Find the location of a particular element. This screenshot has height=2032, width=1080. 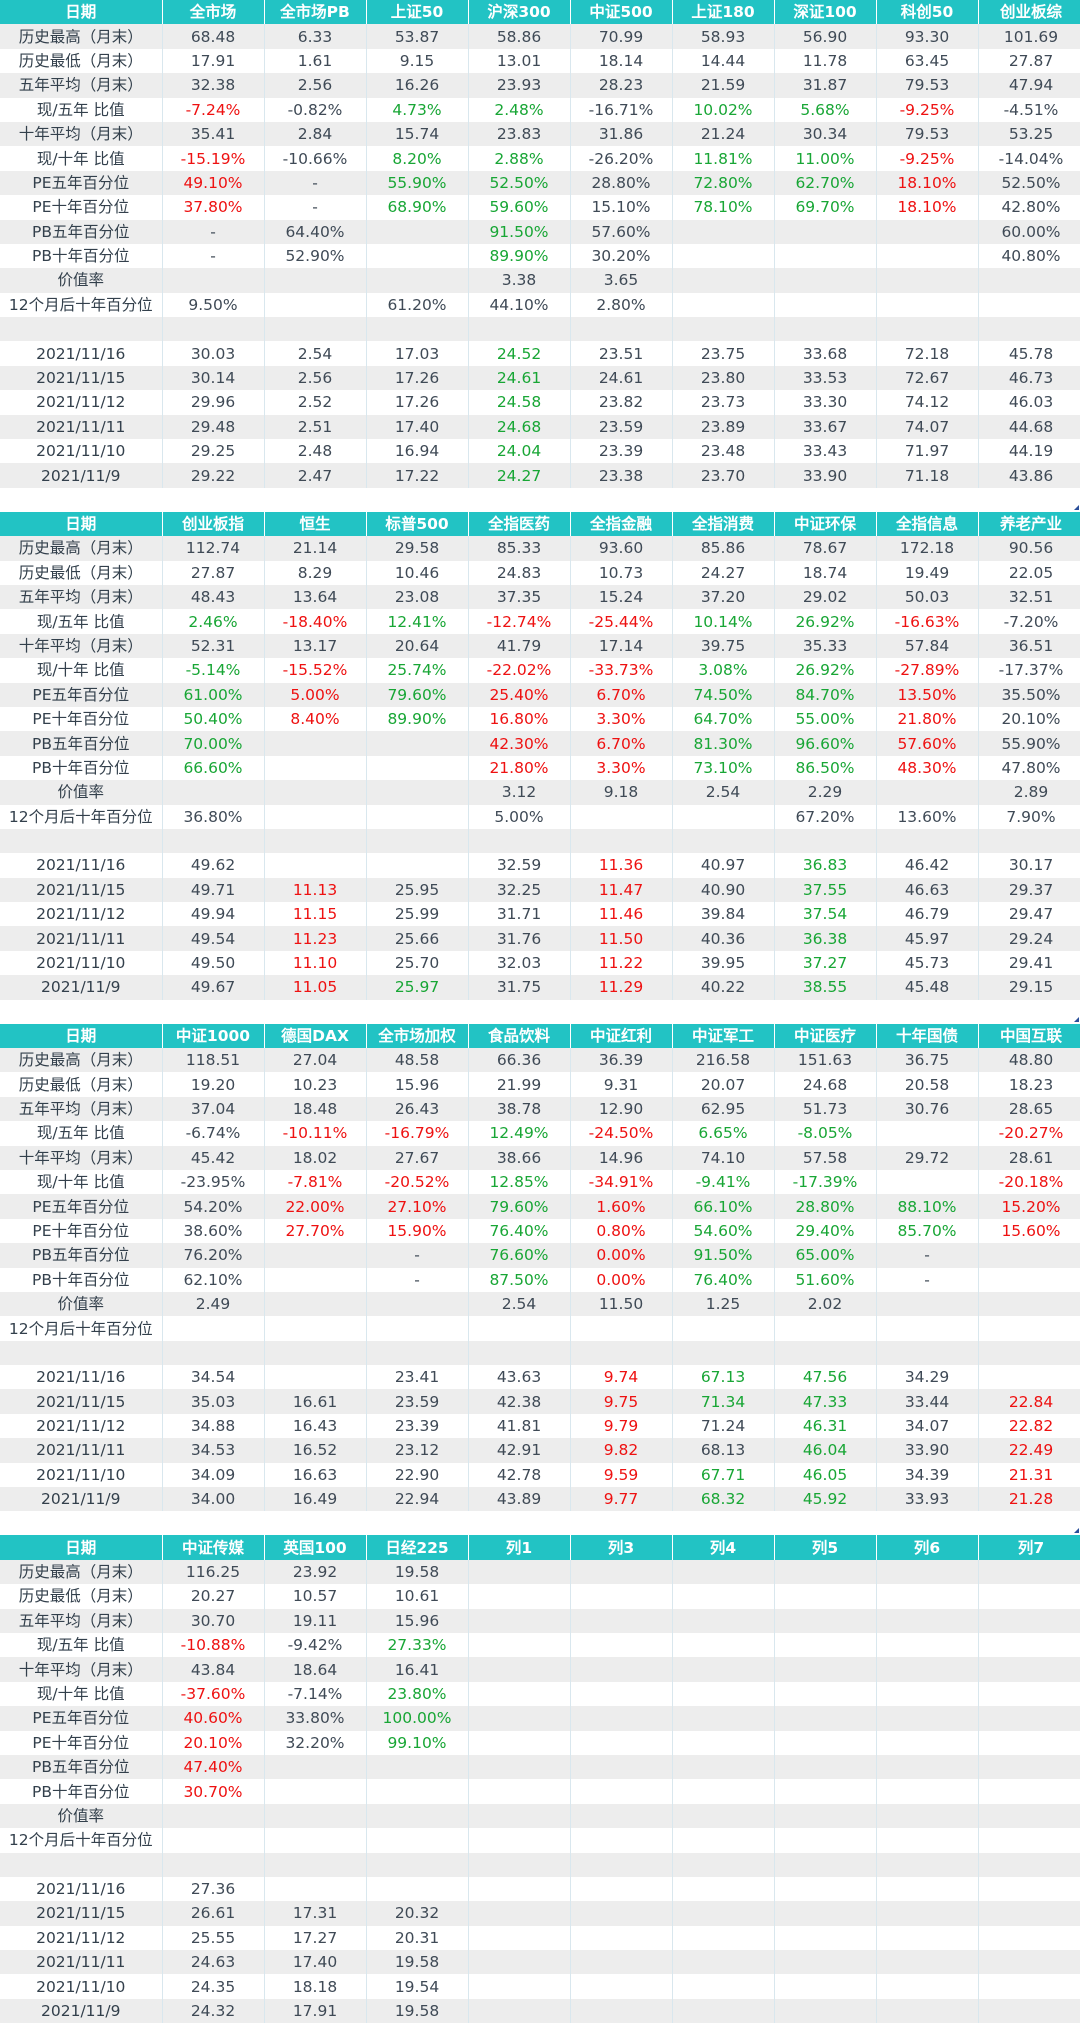

row-label: PE五年百分位 is located at coordinates (81, 1718).